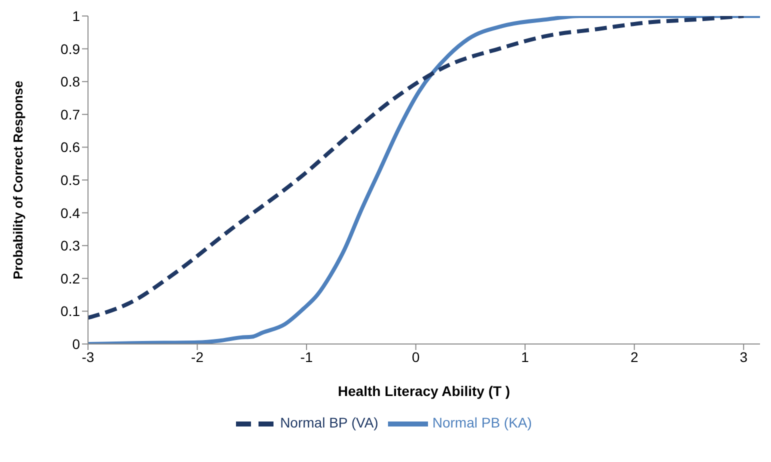 This screenshot has height=462, width=771. What do you see at coordinates (70, 48) in the screenshot?
I see `y-tick-label: 0.9` at bounding box center [70, 48].